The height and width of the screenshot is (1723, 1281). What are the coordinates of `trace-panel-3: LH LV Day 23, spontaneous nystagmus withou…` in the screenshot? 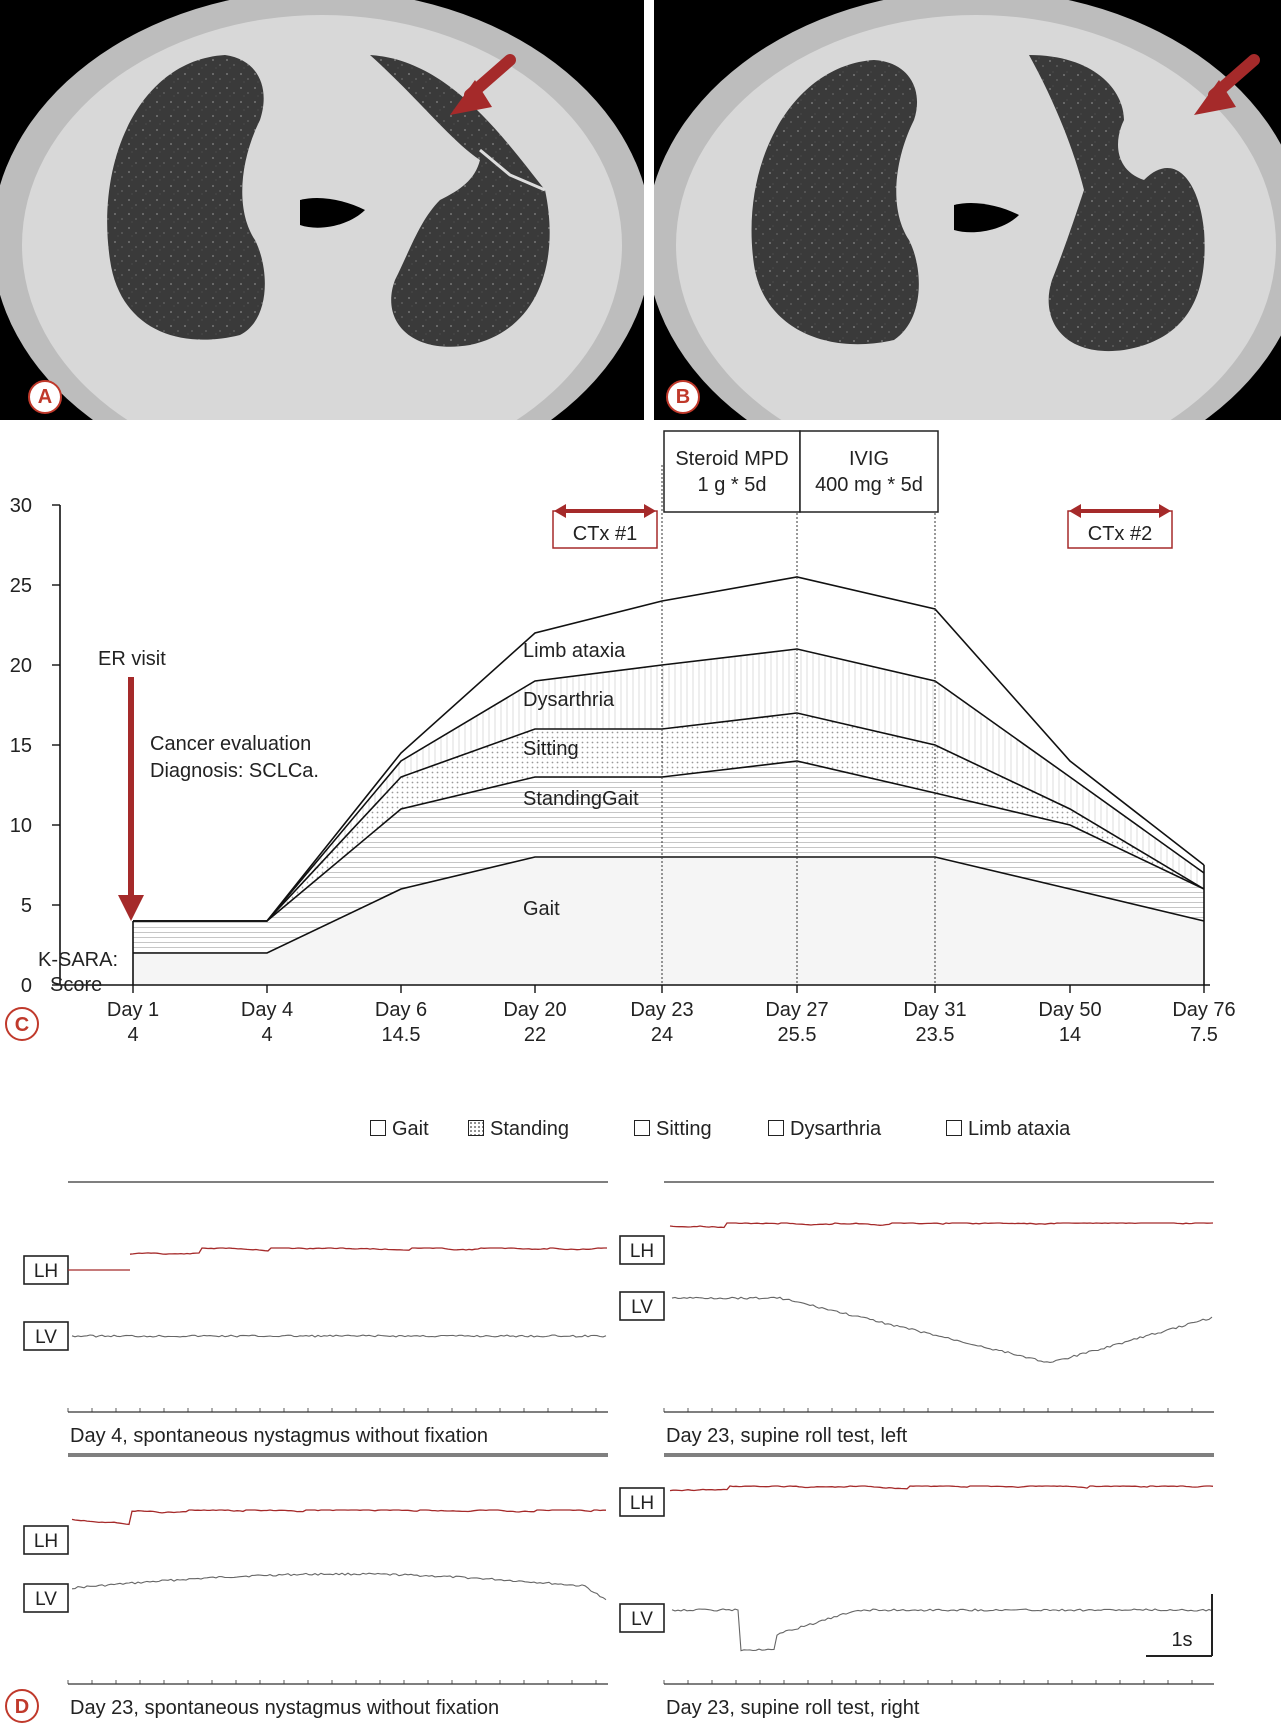 It's located at (315, 1586).